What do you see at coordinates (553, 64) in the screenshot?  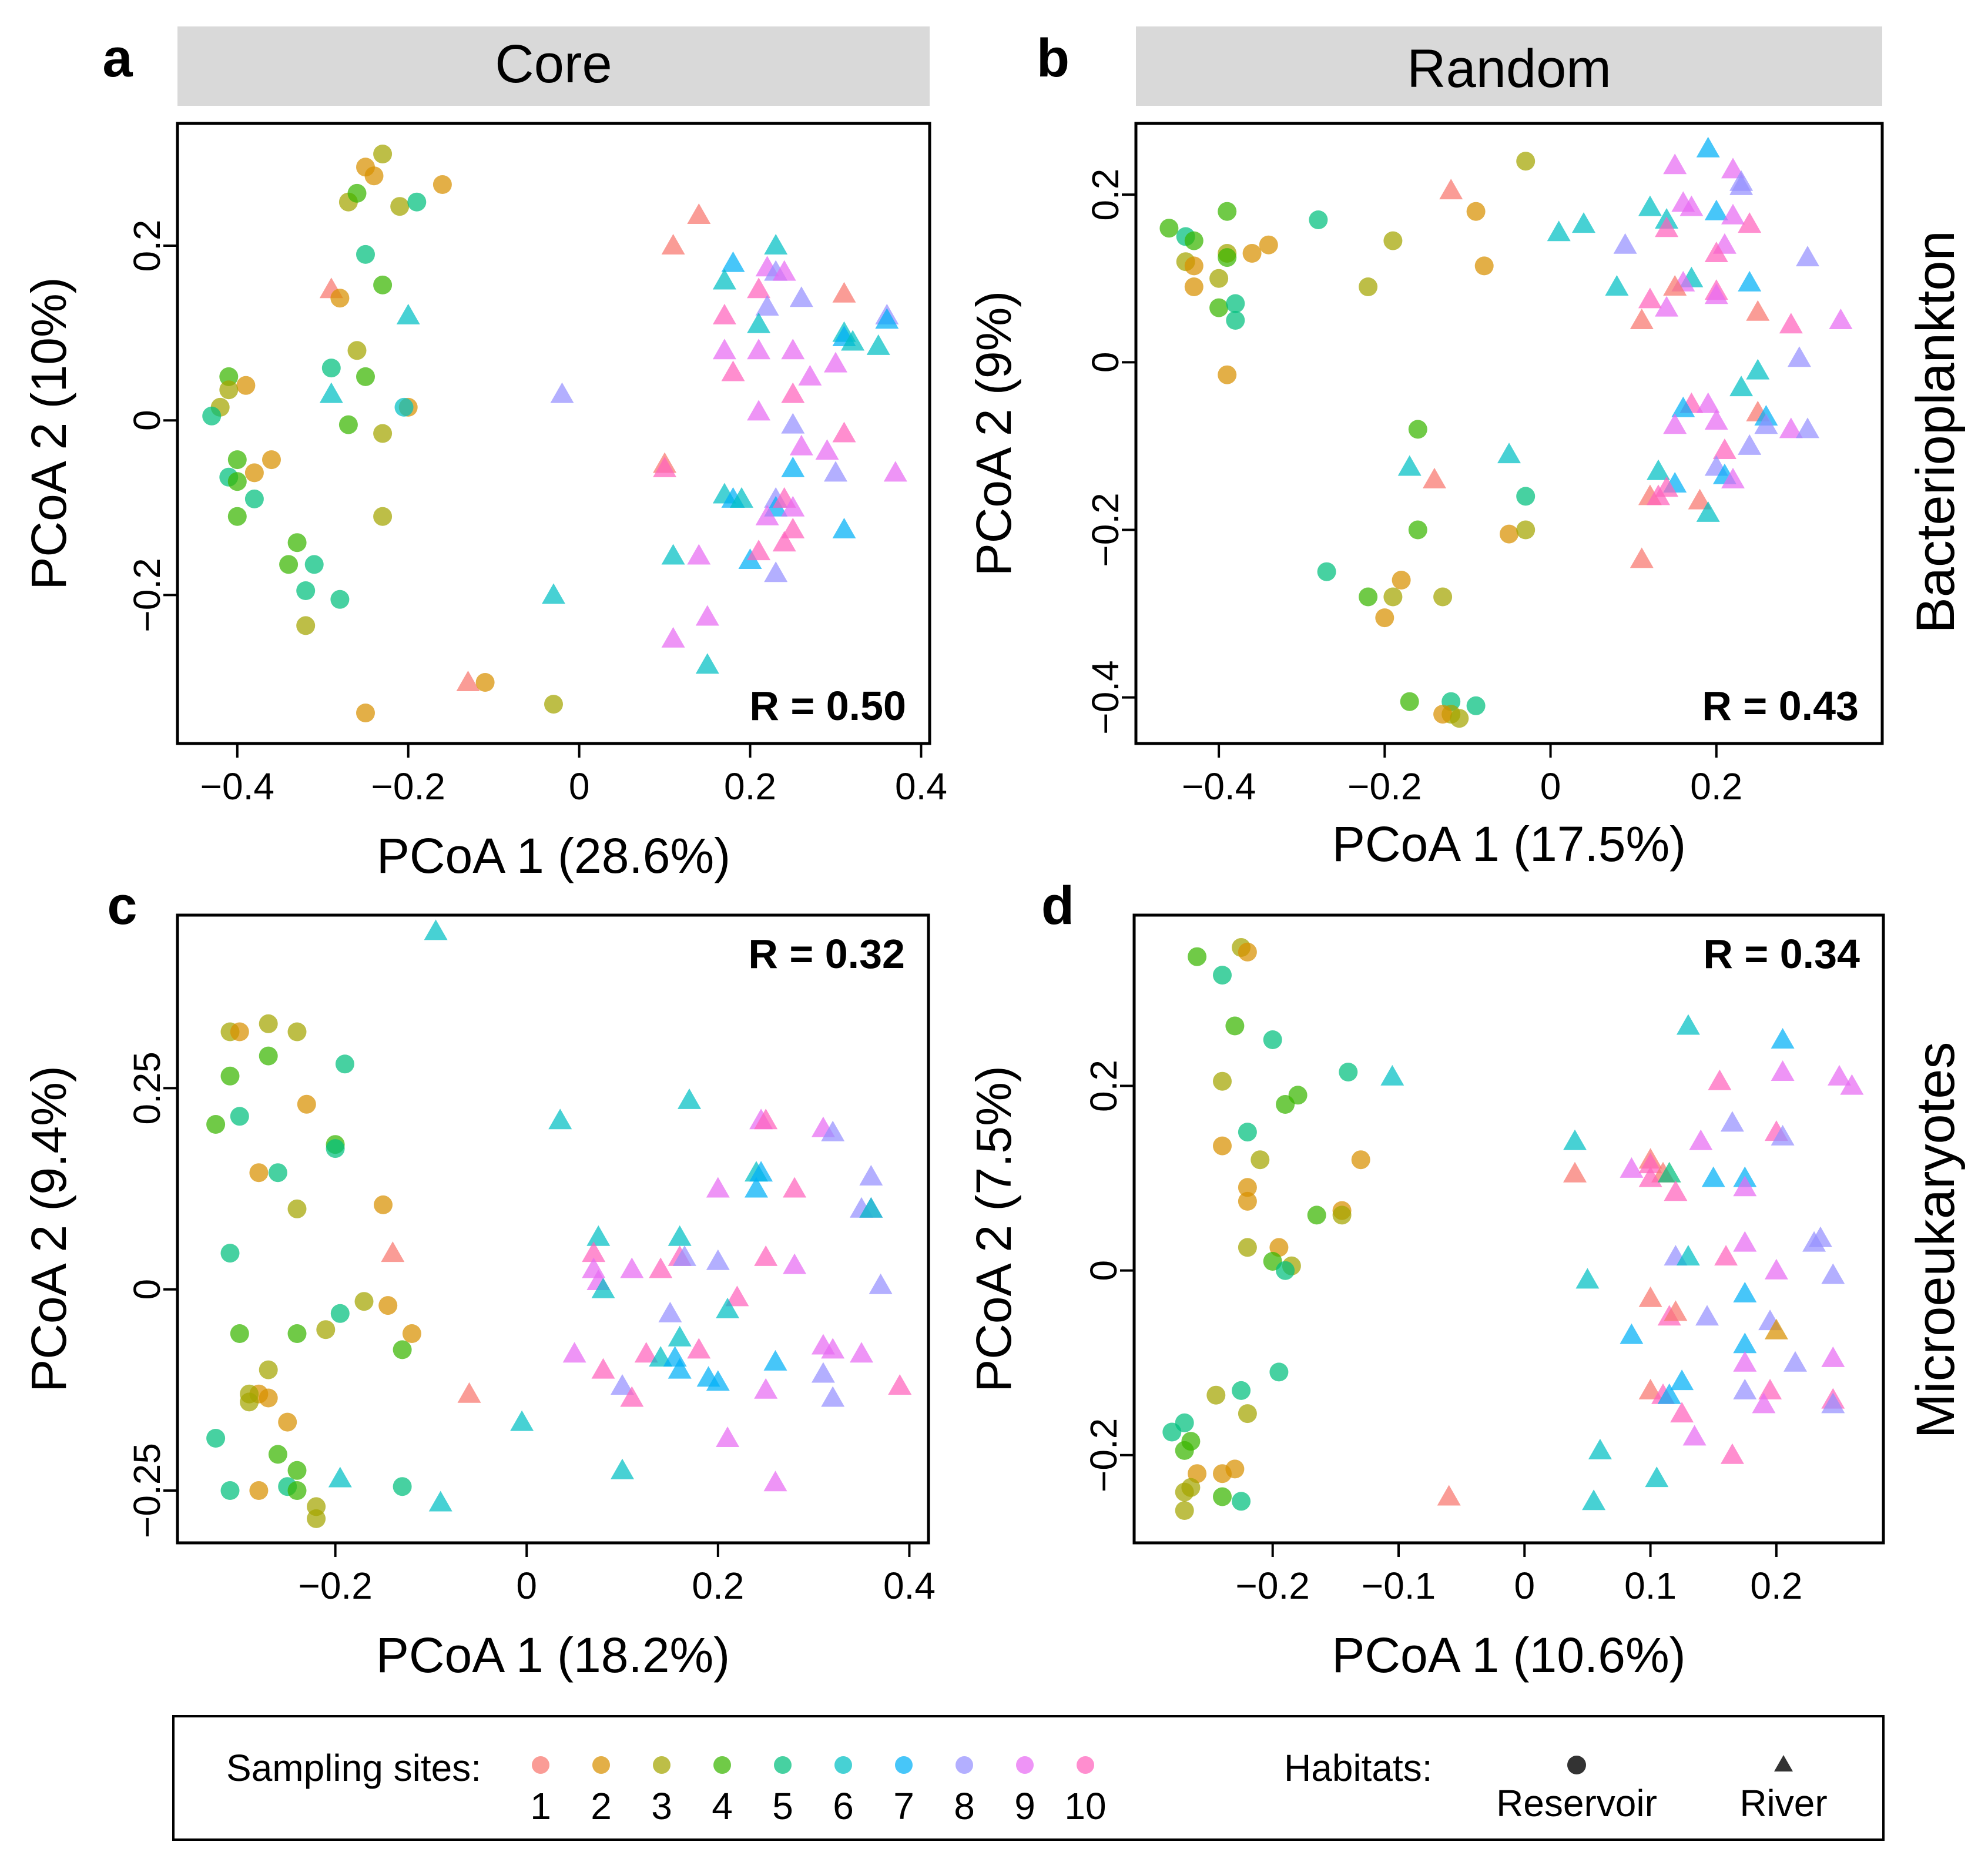 I see `strip-core-label: Core` at bounding box center [553, 64].